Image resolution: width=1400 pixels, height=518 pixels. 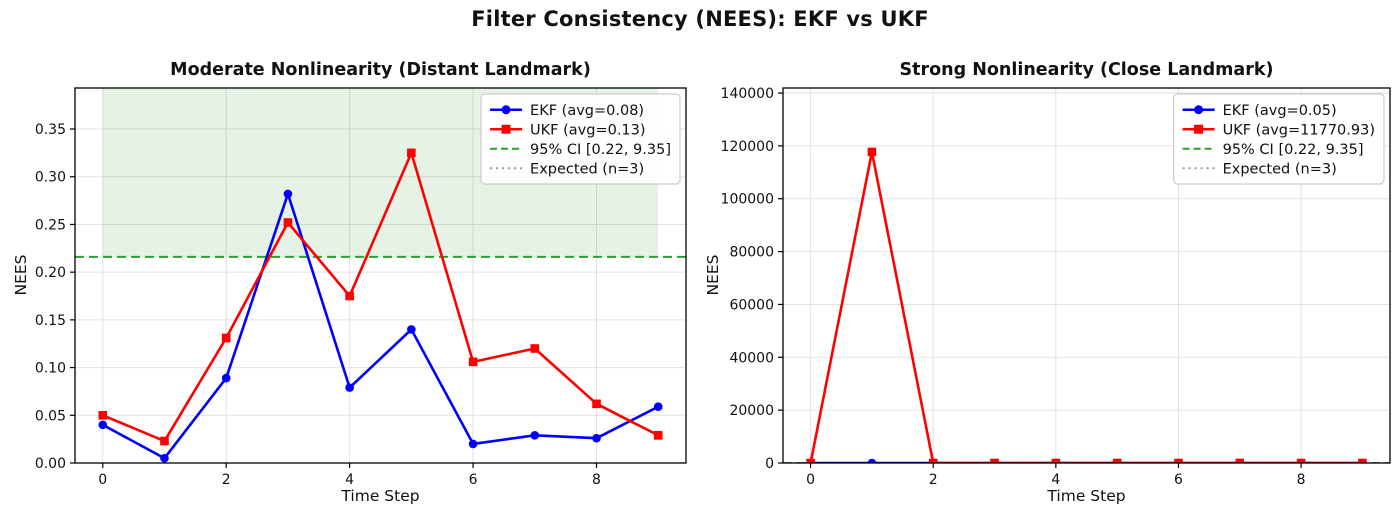 What do you see at coordinates (700, 19) in the screenshot?
I see `figure-title: Filter Consistency (NEES): EKF vs UKF` at bounding box center [700, 19].